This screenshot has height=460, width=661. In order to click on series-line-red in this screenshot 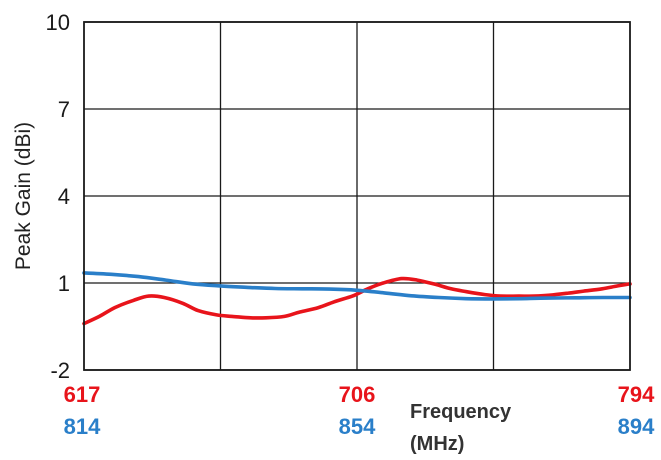, I will do `click(357, 301)`.